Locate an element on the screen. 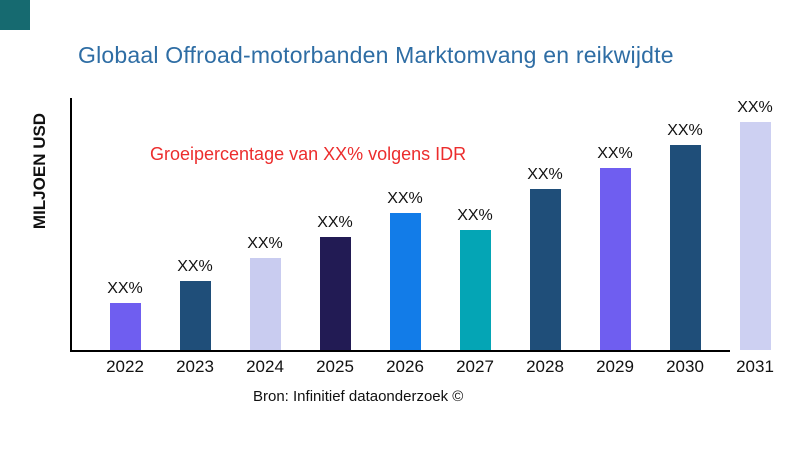 Image resolution: width=800 pixels, height=450 pixels. bar-group-2027: XX% is located at coordinates (475, 224).